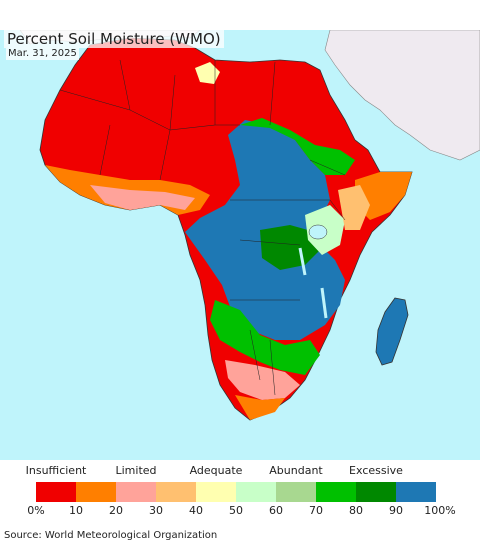  I want to click on south-africa-orange-zone, so click(260, 407).